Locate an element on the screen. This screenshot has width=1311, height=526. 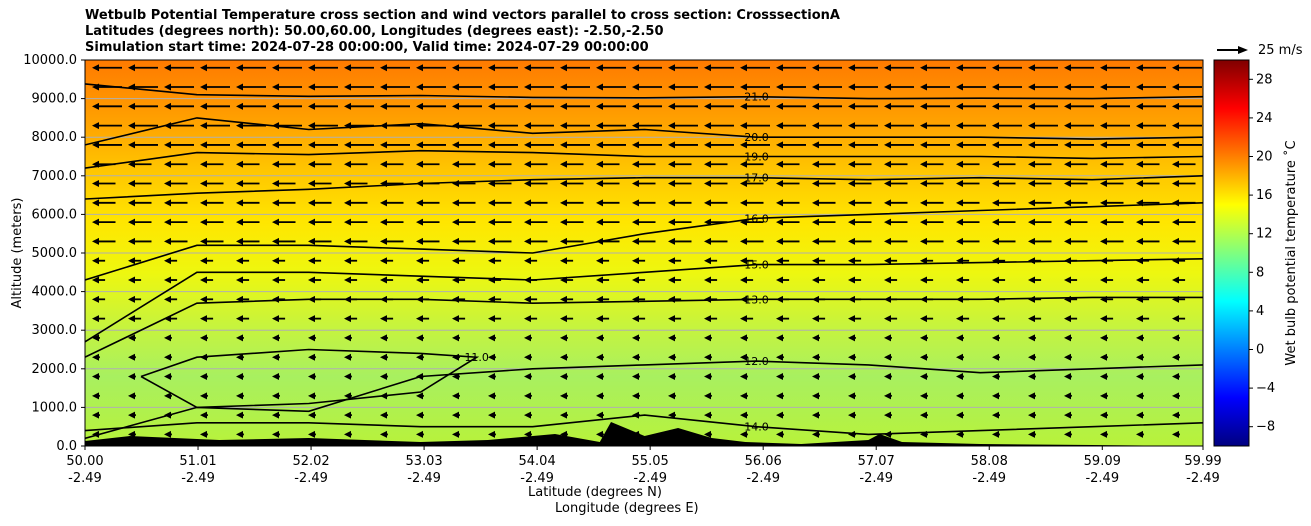
contour-line-20.0 is located at coordinates (644, 131).